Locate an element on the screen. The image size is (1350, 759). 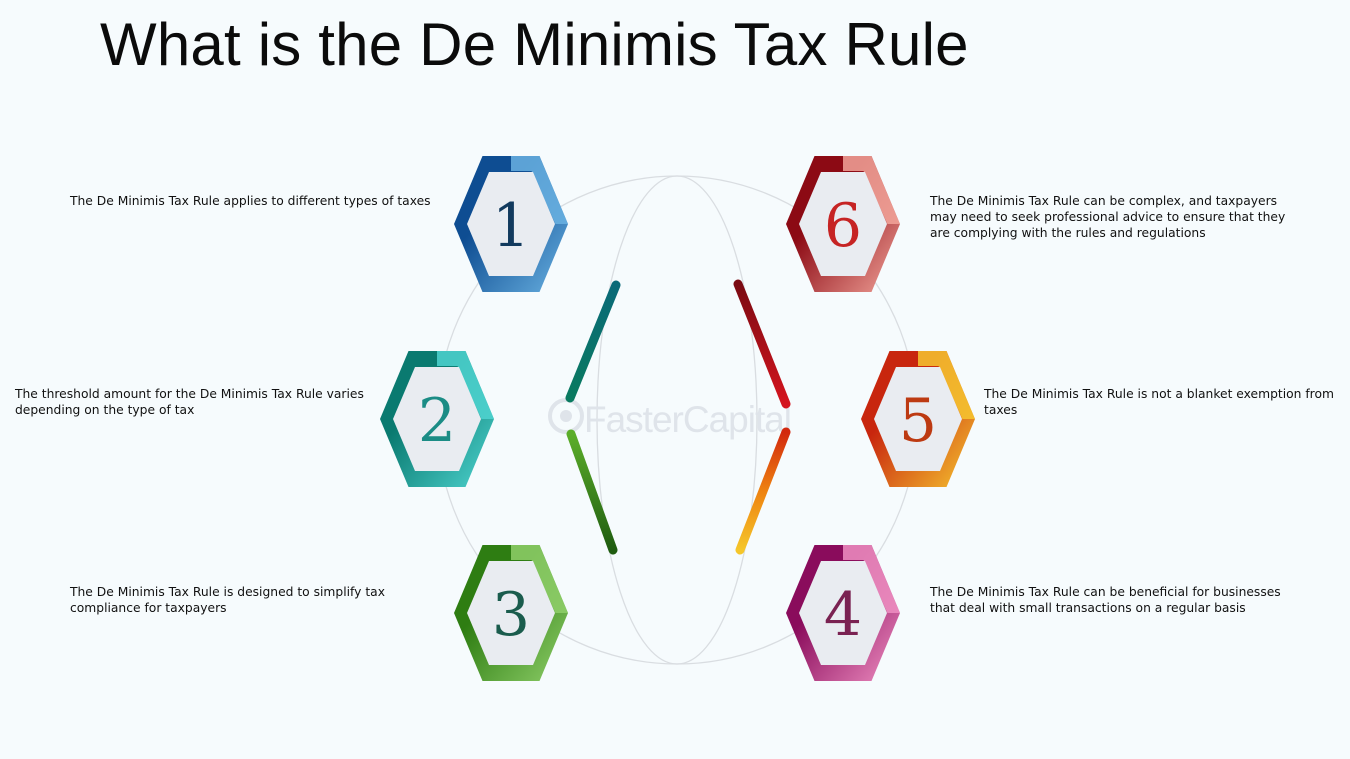
hexagon-3-number: 3 is located at coordinates (511, 615).